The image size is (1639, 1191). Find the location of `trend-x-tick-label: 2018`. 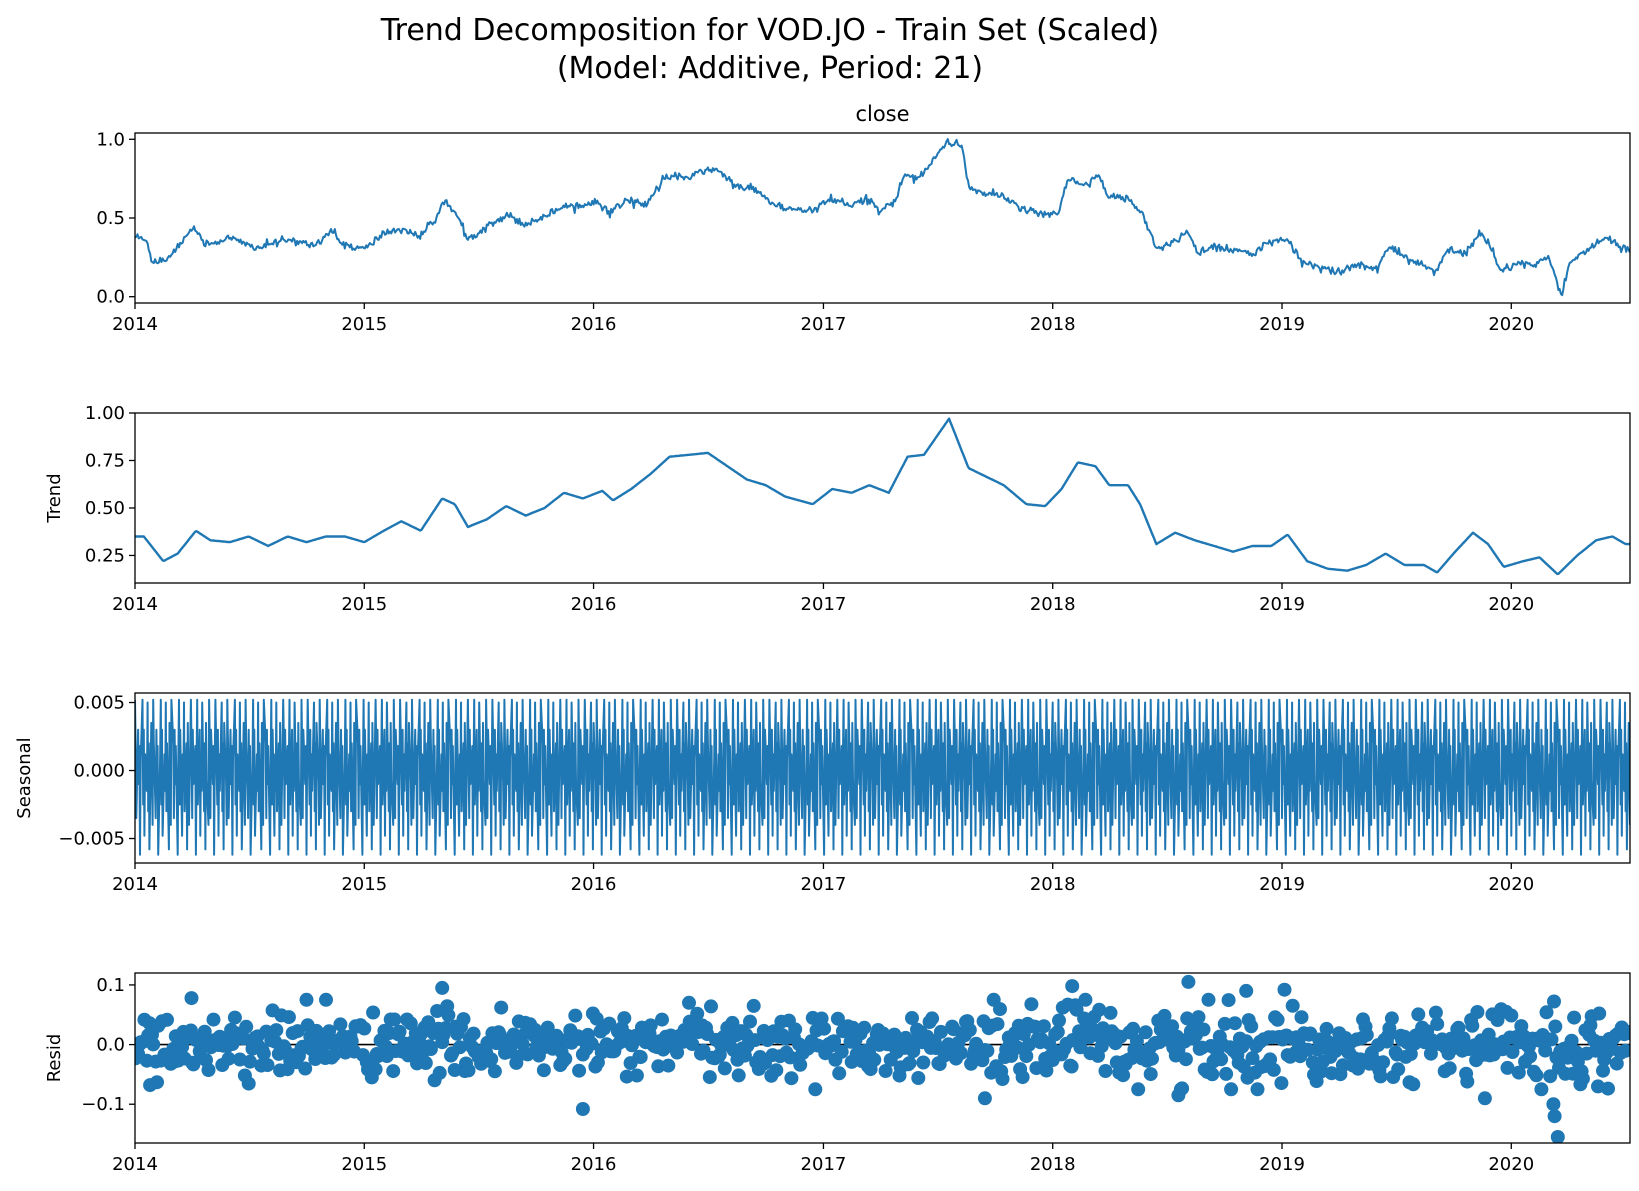

trend-x-tick-label: 2018 is located at coordinates (1053, 604).